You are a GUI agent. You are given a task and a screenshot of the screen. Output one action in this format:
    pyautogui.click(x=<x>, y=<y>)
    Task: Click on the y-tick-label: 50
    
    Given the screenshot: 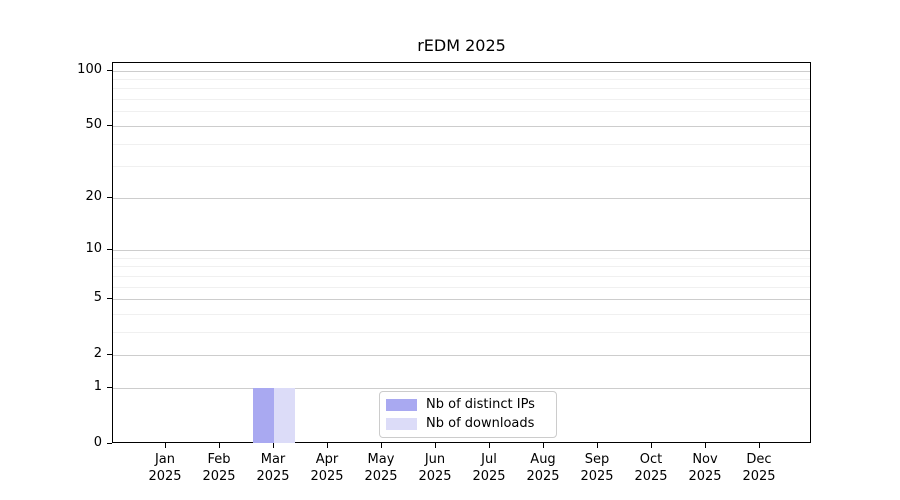 What is the action you would take?
    pyautogui.click(x=93, y=124)
    